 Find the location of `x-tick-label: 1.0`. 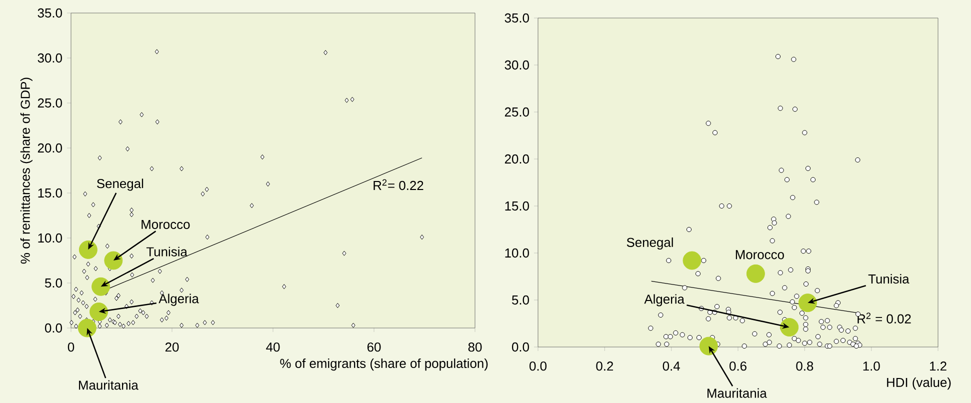

x-tick-label: 1.0 is located at coordinates (871, 366).